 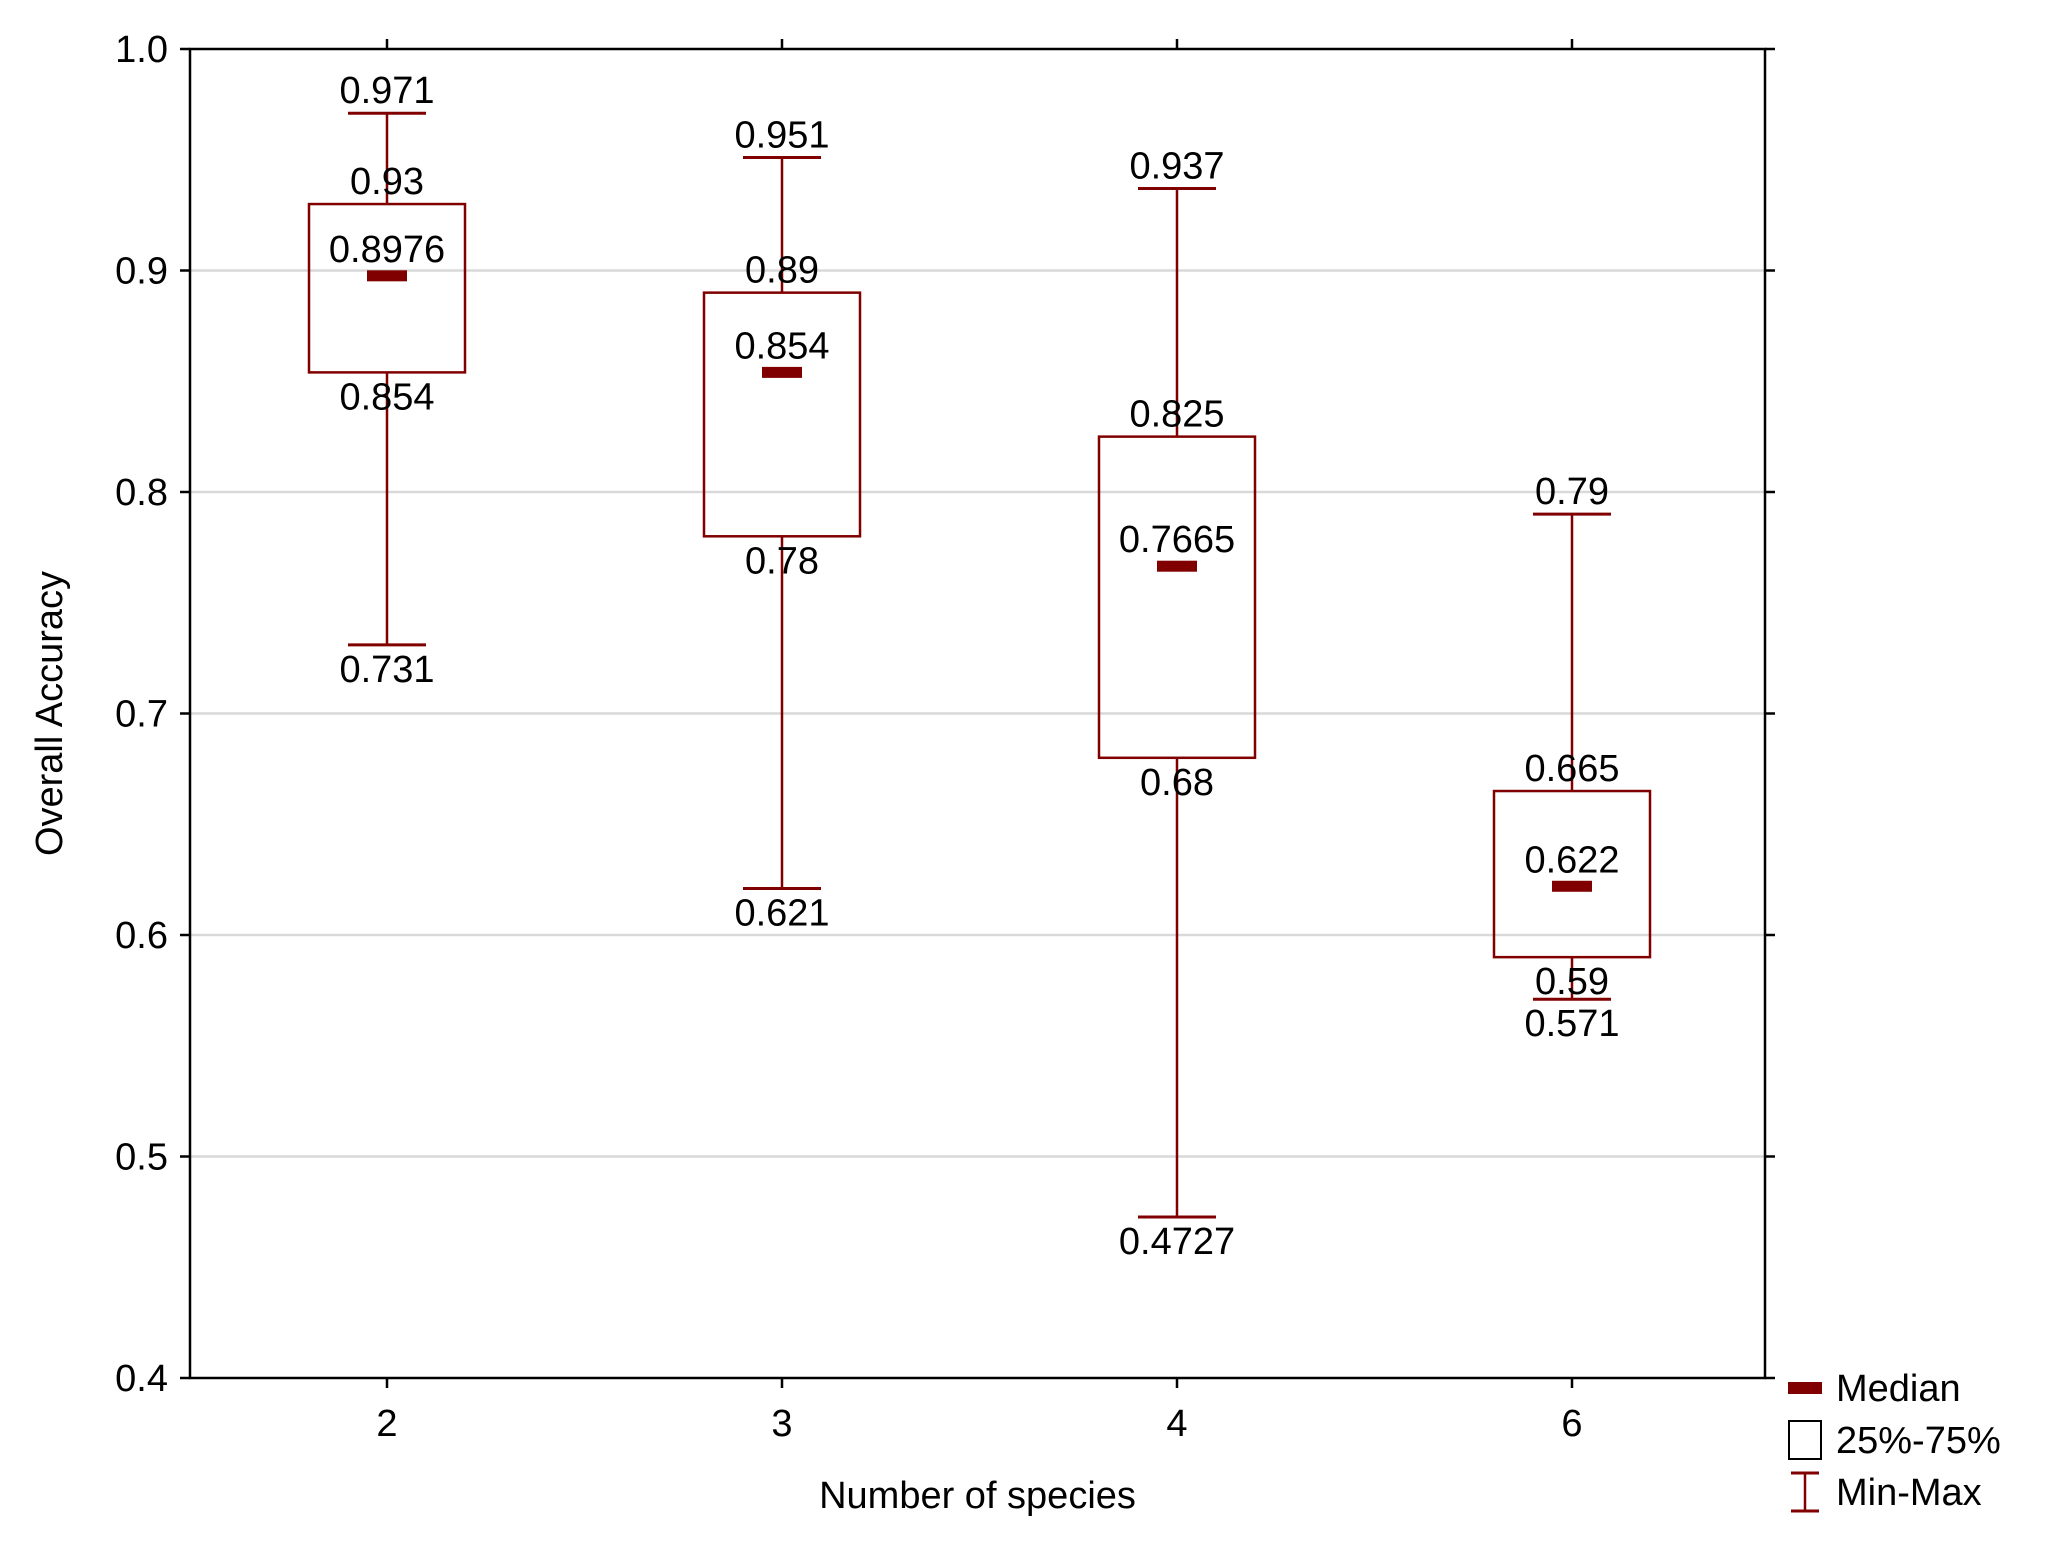 I want to click on q1-label: 0.854, so click(x=386, y=397).